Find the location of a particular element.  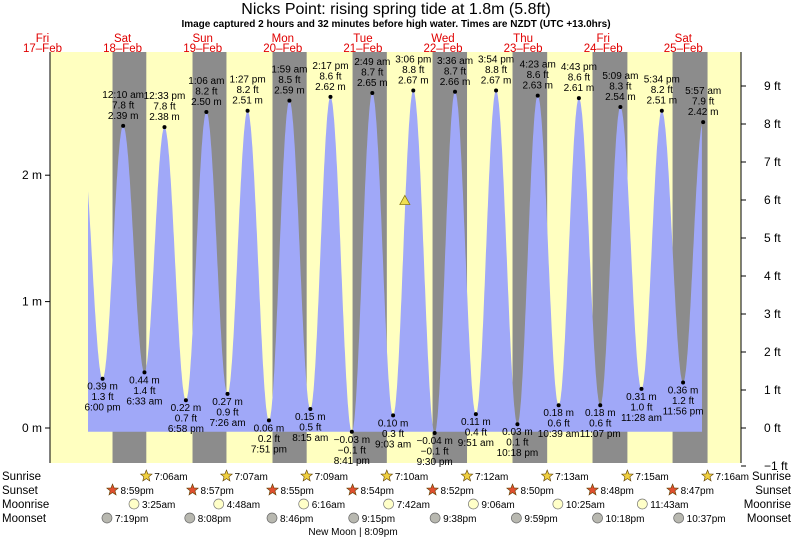

right-tick-label: 6 ft is located at coordinates (772, 200).